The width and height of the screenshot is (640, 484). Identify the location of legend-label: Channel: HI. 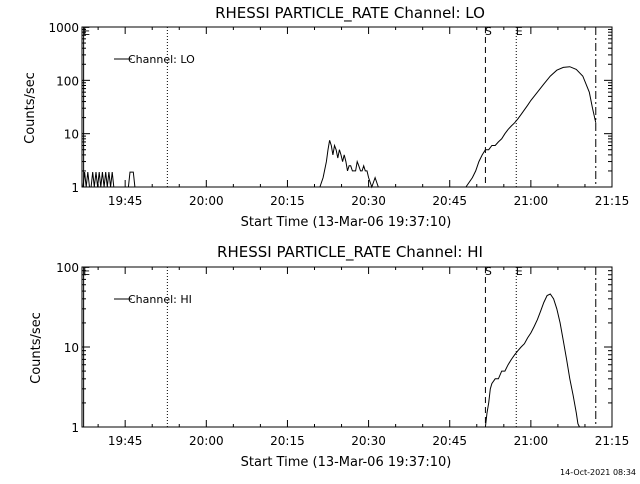
(160, 299).